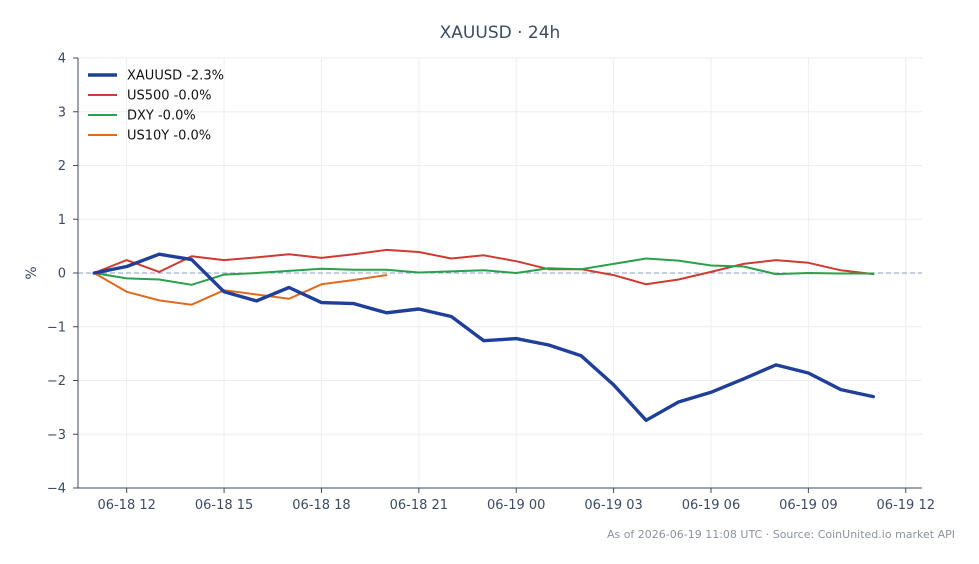  I want to click on x-tick-label-1: 06-18 15, so click(224, 505).